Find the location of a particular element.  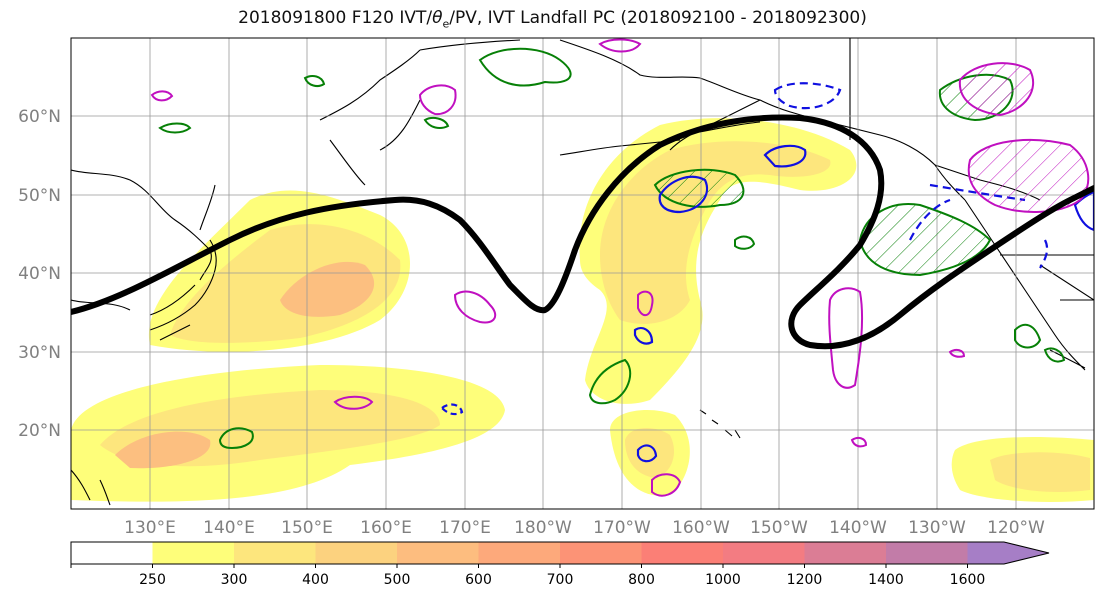

lat-labels: 20°N 30°N 40°N 50°N 60°N is located at coordinates (39, 274).